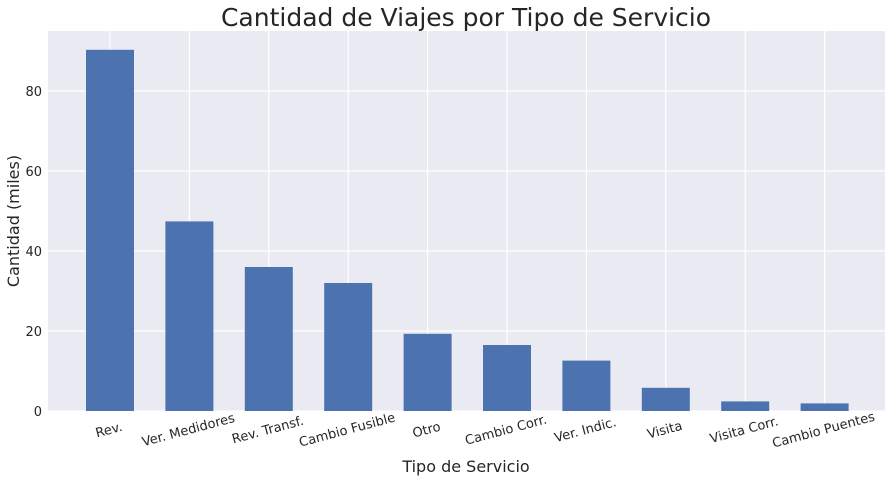 The height and width of the screenshot is (481, 891). Describe the element at coordinates (347, 431) in the screenshot. I see `x-tick-label: Cambio Fusible` at that location.